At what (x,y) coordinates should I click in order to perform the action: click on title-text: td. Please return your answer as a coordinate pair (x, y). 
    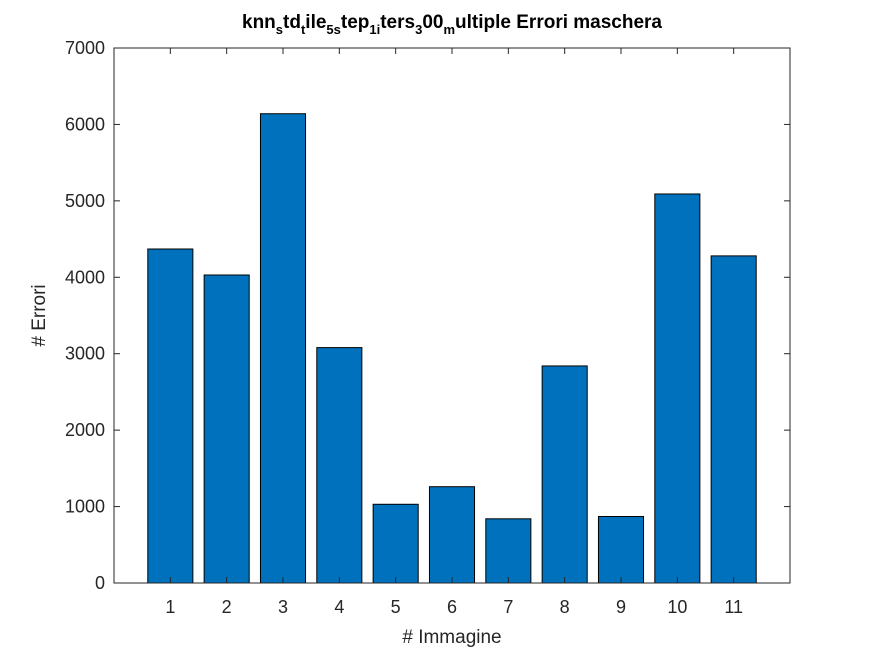
    Looking at the image, I should click on (292, 22).